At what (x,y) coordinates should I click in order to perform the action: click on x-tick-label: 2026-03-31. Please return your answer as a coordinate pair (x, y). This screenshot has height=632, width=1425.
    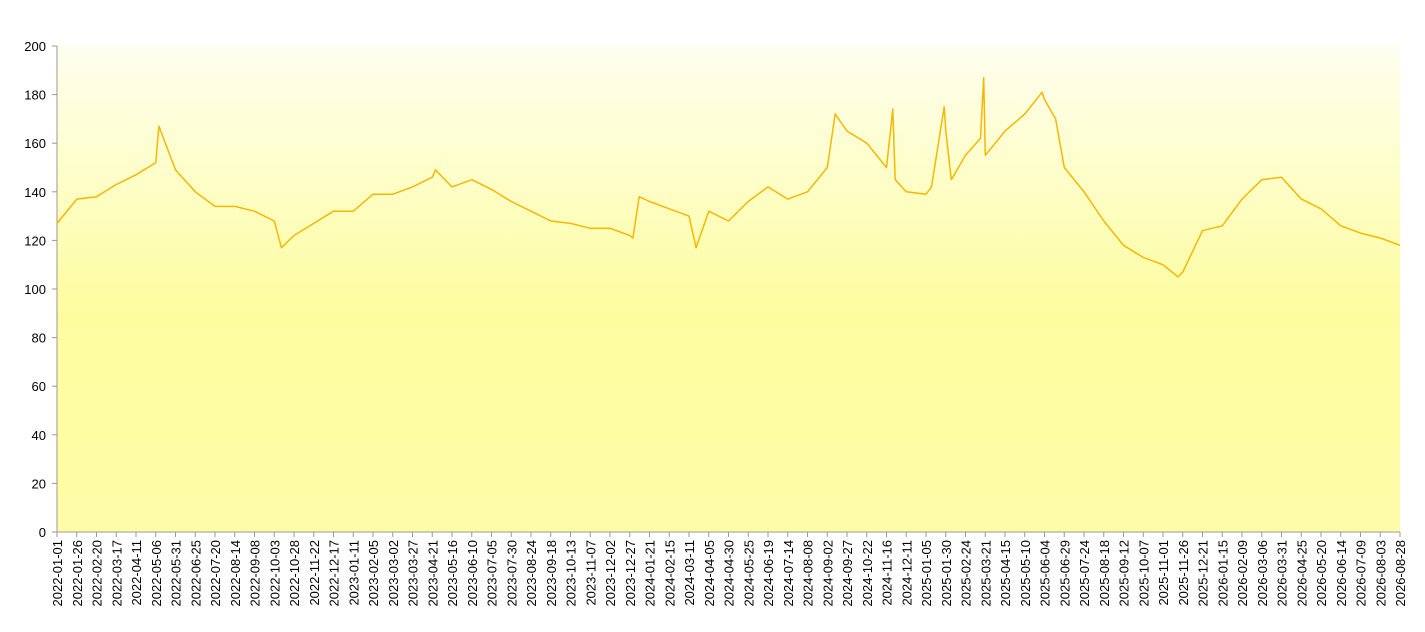
    Looking at the image, I should click on (1282, 573).